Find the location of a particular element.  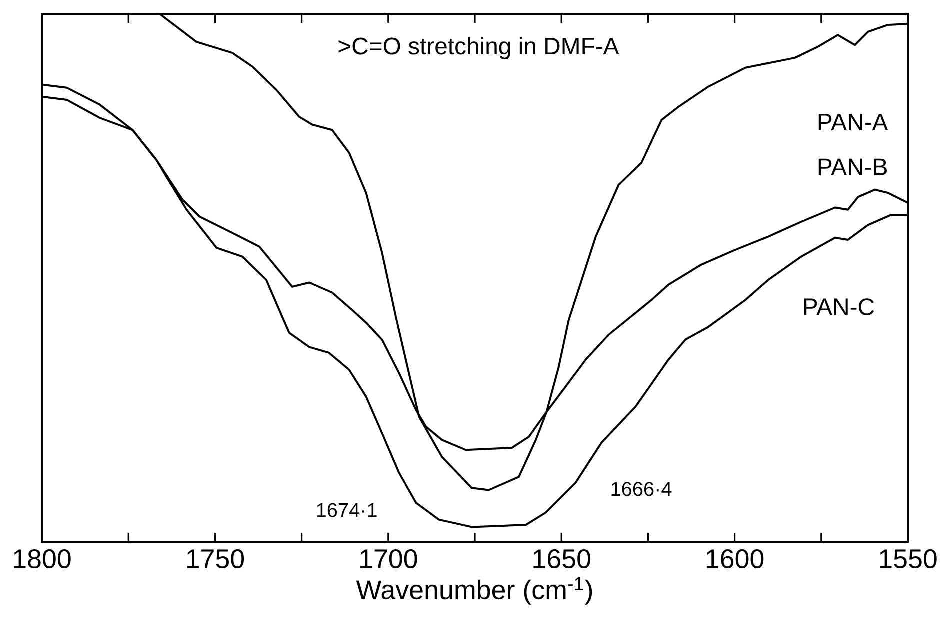

x-tick-label: 1750 is located at coordinates (215, 559).